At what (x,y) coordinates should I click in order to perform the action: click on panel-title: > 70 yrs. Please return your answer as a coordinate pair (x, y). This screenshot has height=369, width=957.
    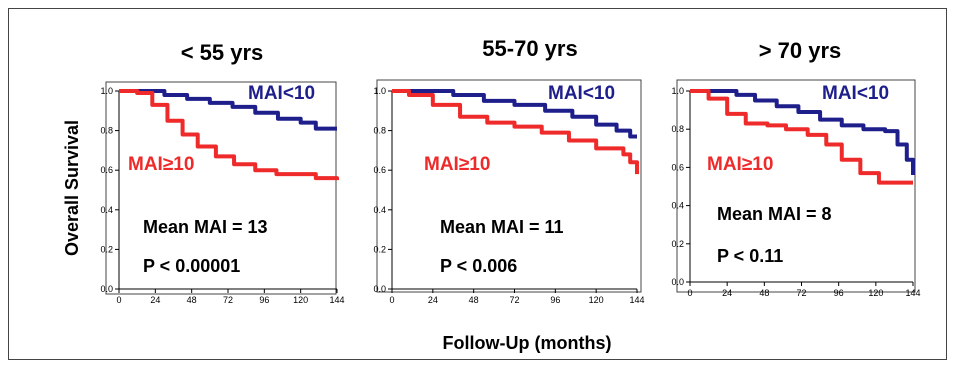
    Looking at the image, I should click on (800, 50).